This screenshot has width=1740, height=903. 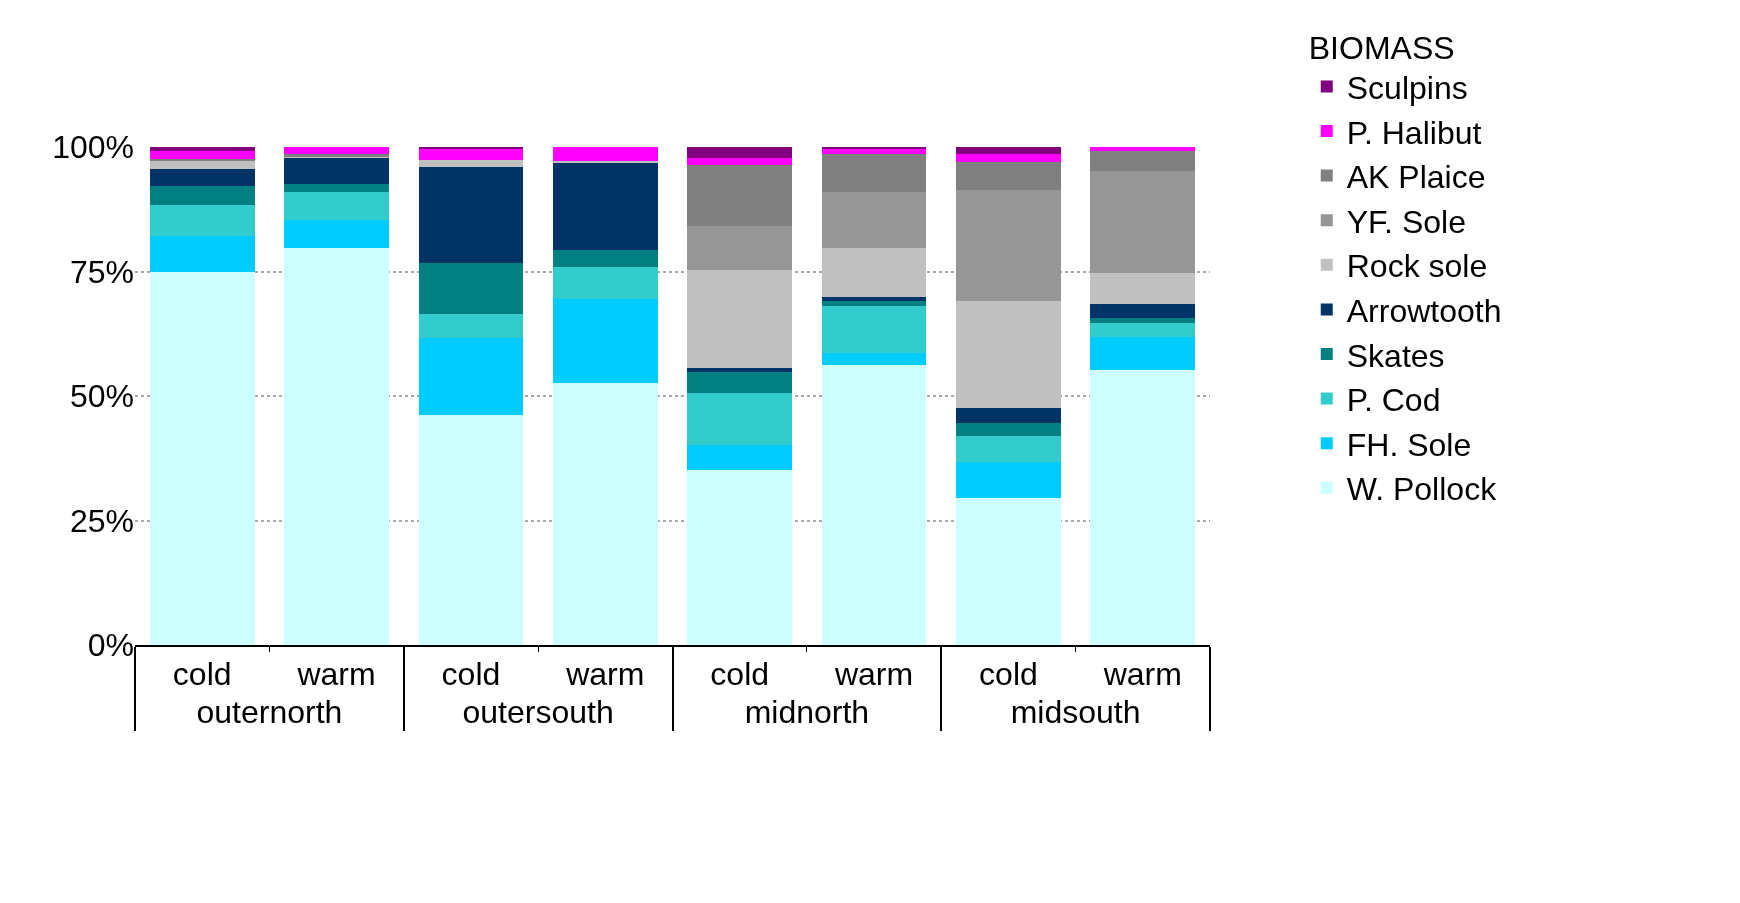 What do you see at coordinates (1409, 444) in the screenshot?
I see `legend-label: FH. Sole` at bounding box center [1409, 444].